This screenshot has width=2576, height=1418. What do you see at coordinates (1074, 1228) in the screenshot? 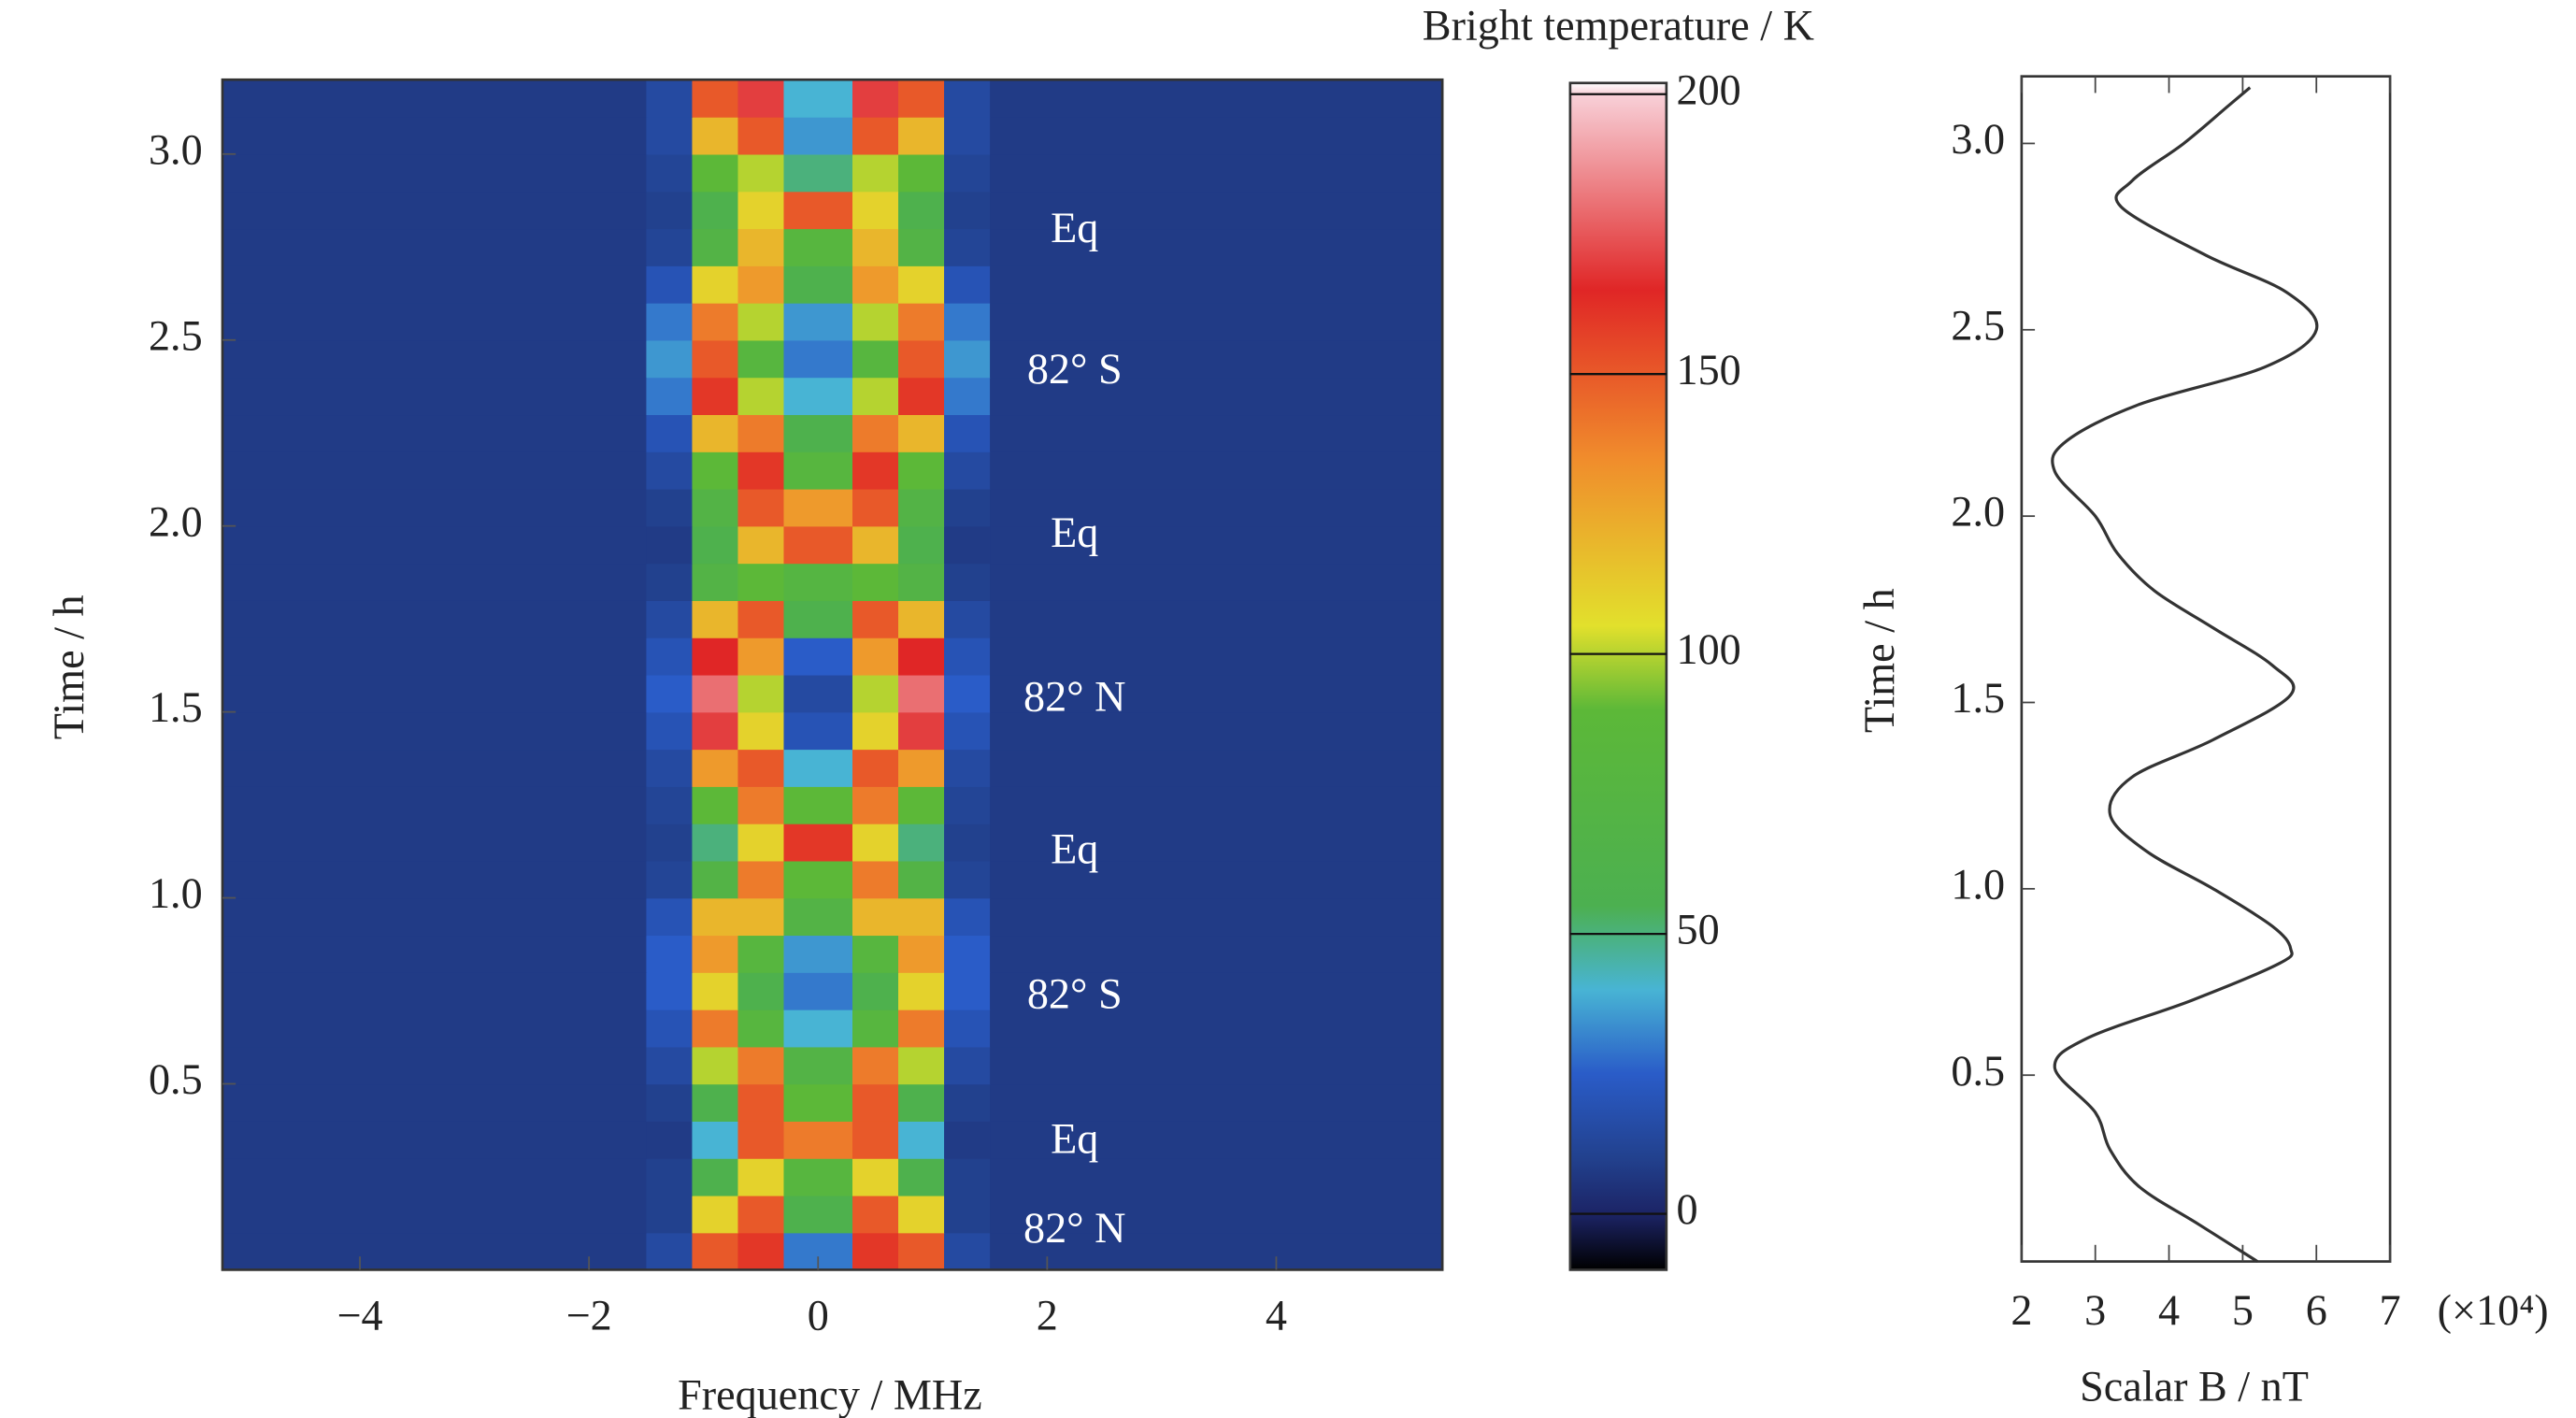
I see `annotation: 82° N` at bounding box center [1074, 1228].